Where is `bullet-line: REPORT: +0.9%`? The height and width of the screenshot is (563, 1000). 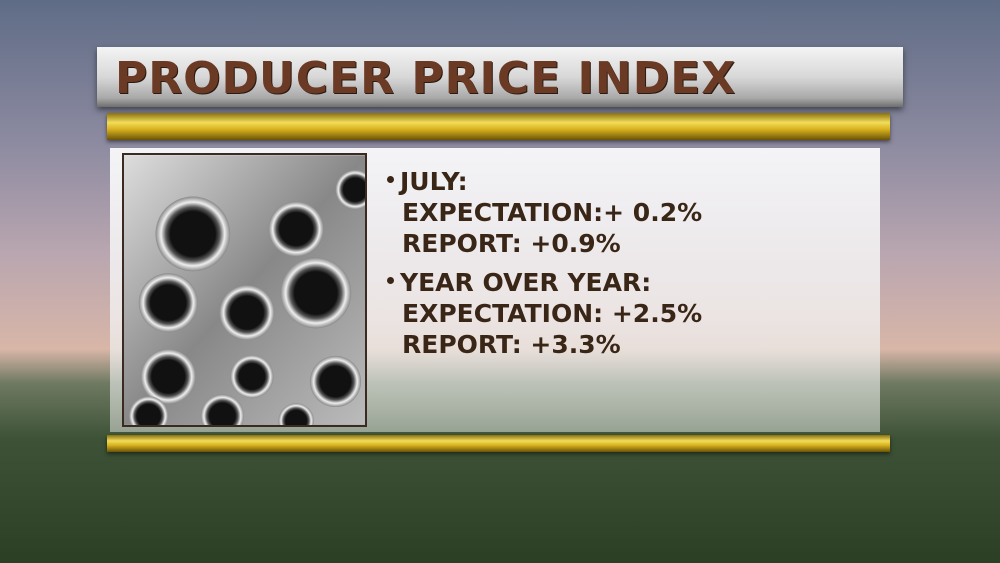 bullet-line: REPORT: +0.9% is located at coordinates (511, 243).